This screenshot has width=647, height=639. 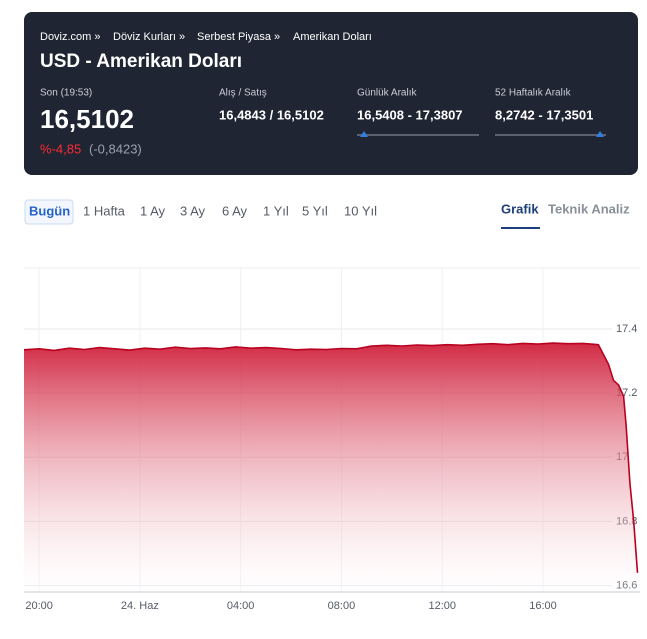 What do you see at coordinates (533, 93) in the screenshot?
I see `stat-label: 52 Haftalık Aralık` at bounding box center [533, 93].